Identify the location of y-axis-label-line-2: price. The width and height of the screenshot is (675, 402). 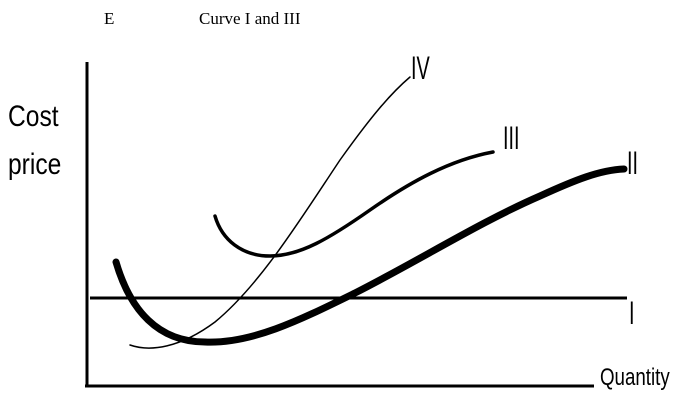
(35, 164).